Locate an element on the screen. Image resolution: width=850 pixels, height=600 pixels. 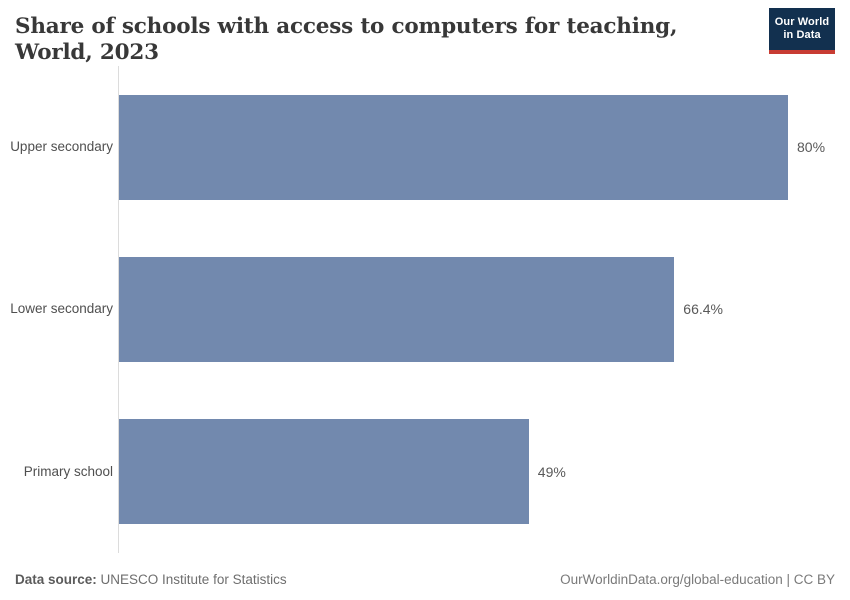
value-label: 66.4% is located at coordinates (703, 309).